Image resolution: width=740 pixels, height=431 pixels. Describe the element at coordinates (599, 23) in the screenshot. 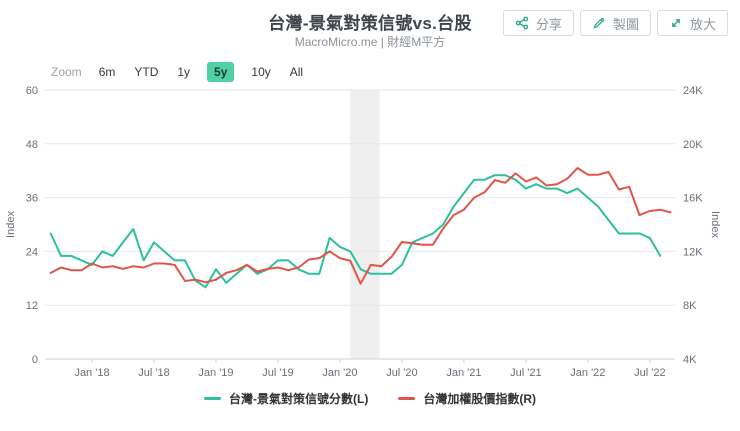

I see `pencil-icon` at that location.